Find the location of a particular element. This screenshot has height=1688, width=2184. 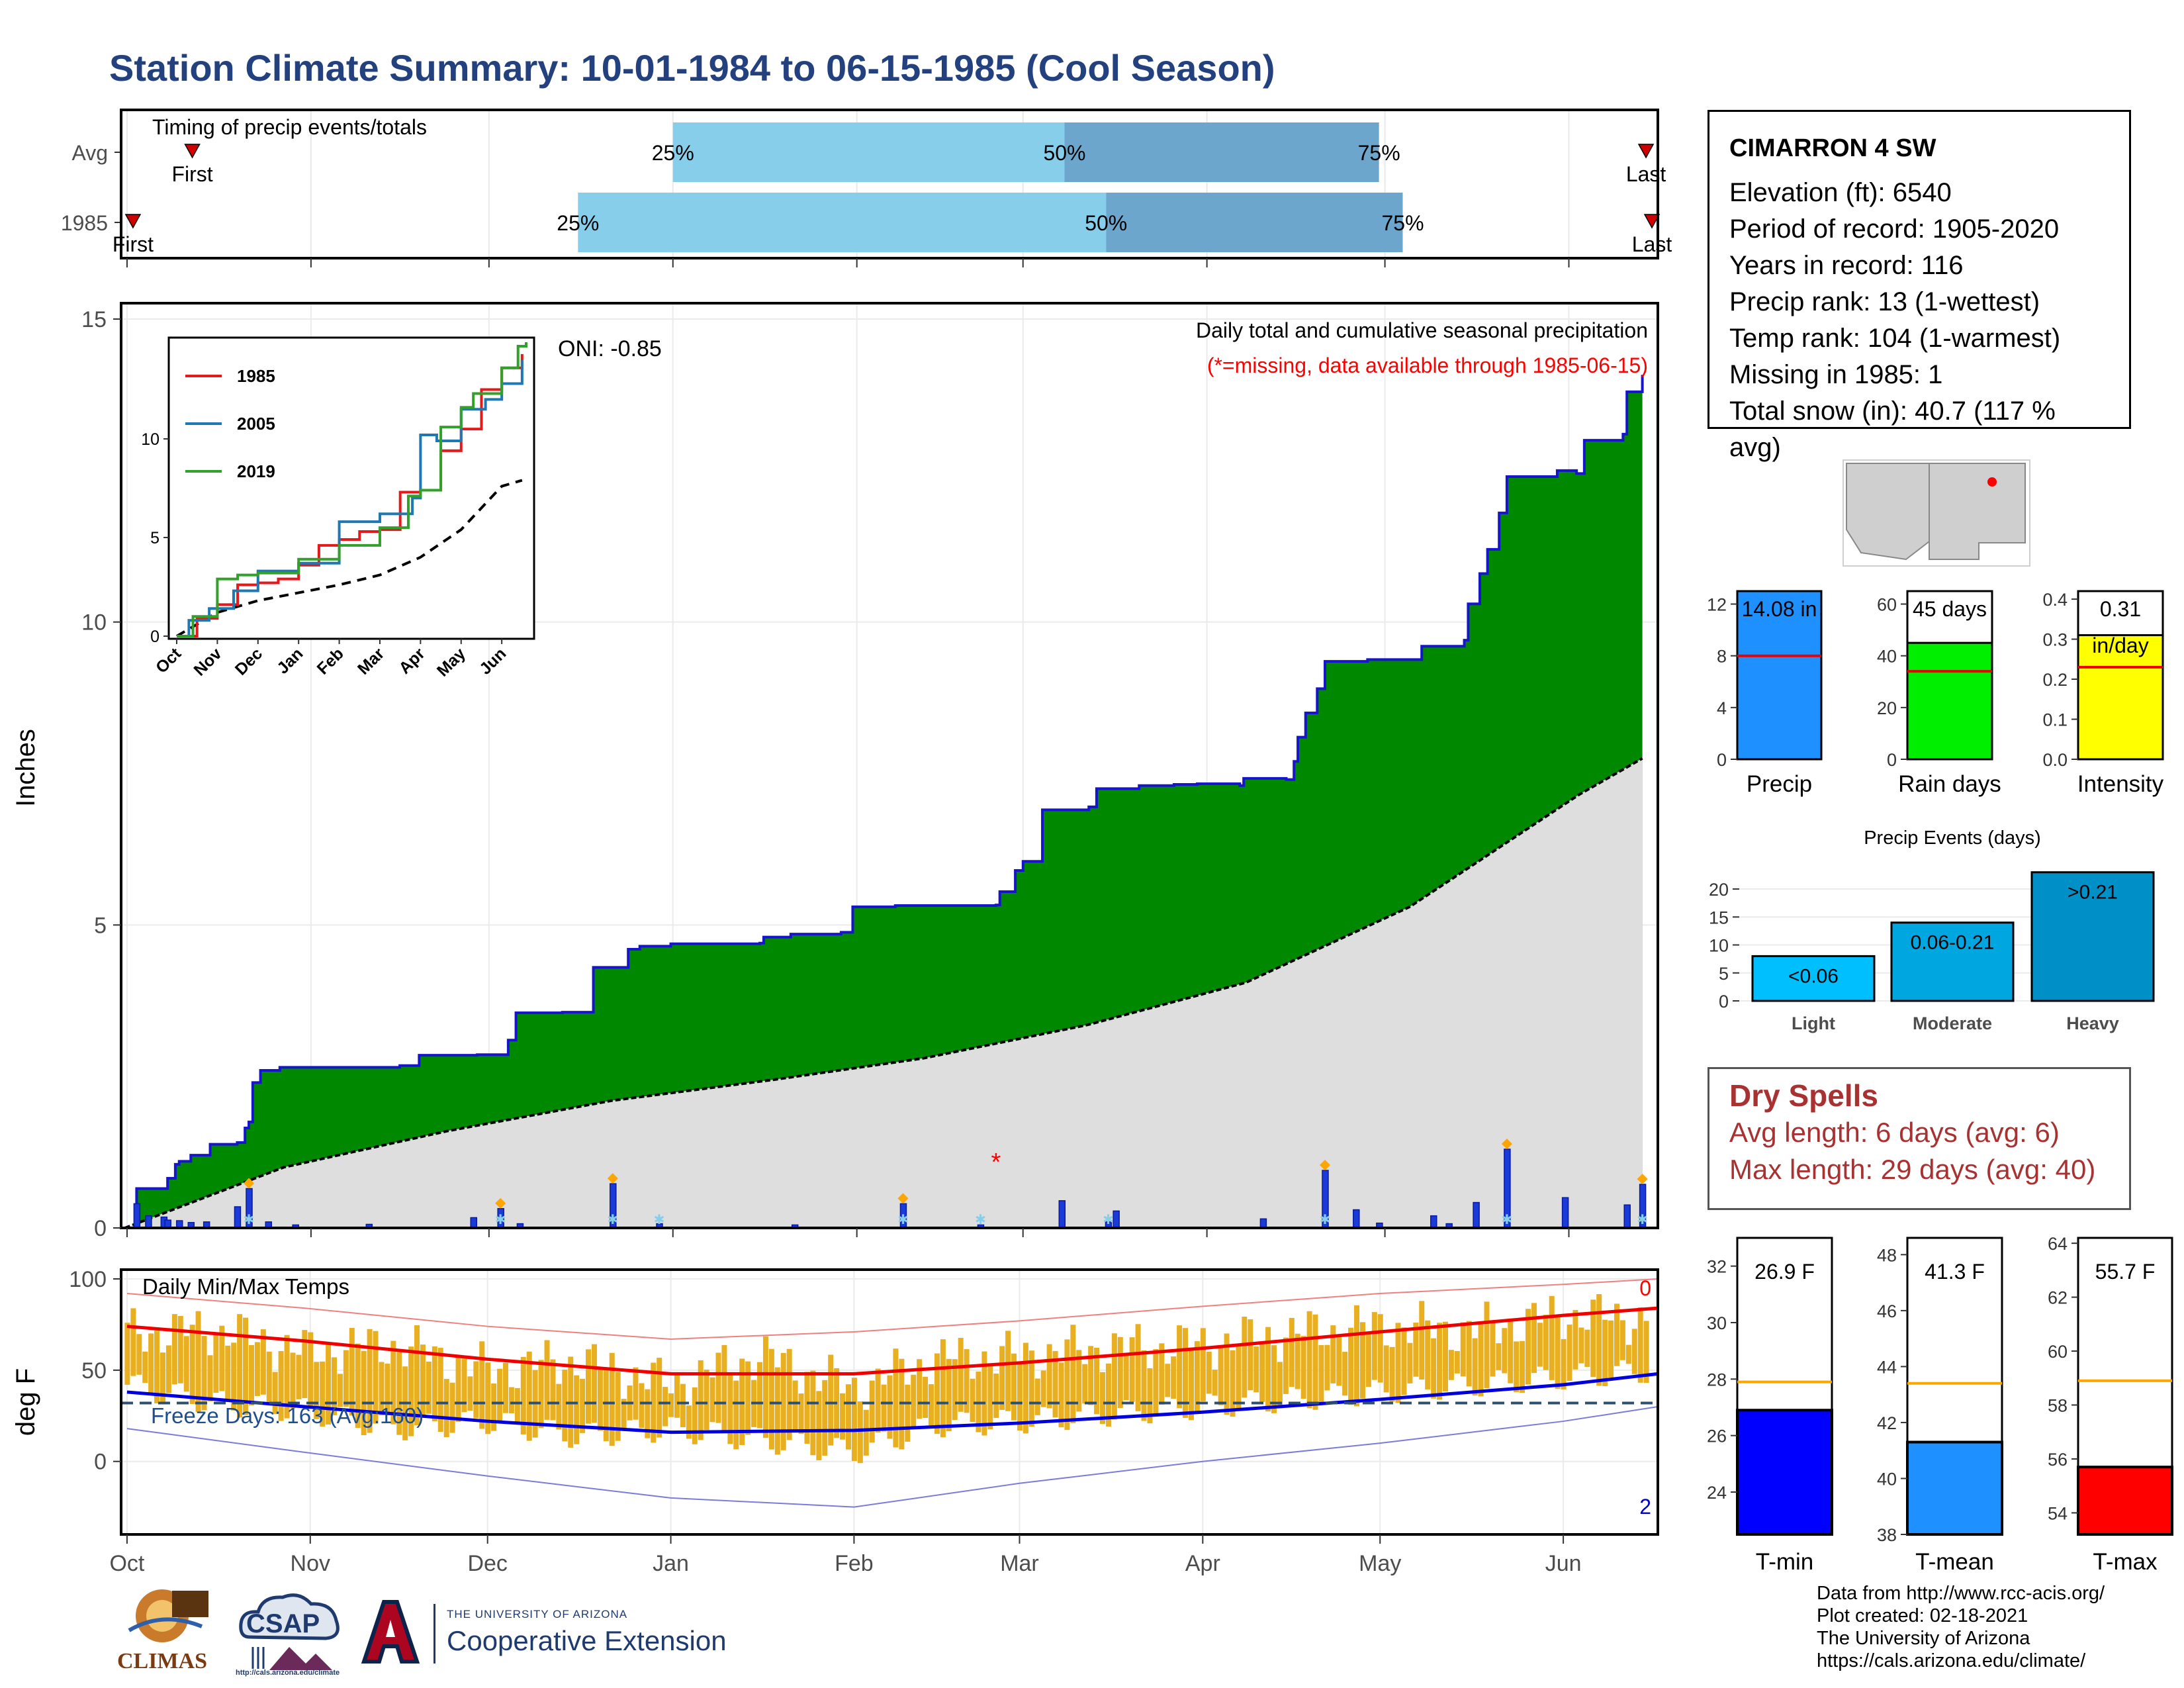

temp-bar-frame is located at coordinates (1784, 1386).